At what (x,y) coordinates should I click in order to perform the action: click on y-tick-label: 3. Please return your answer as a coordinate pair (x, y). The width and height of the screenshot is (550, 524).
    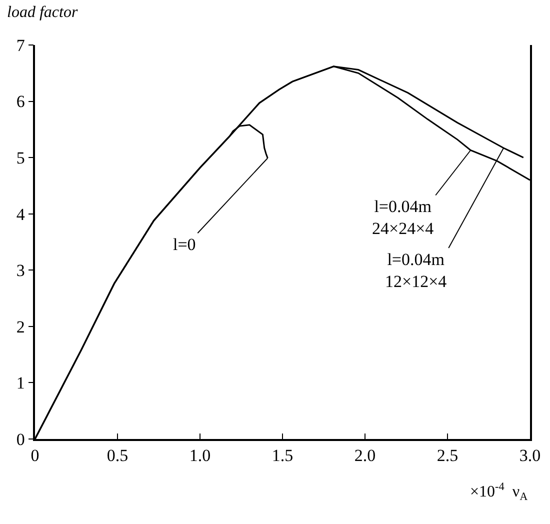
    Looking at the image, I should click on (20, 270).